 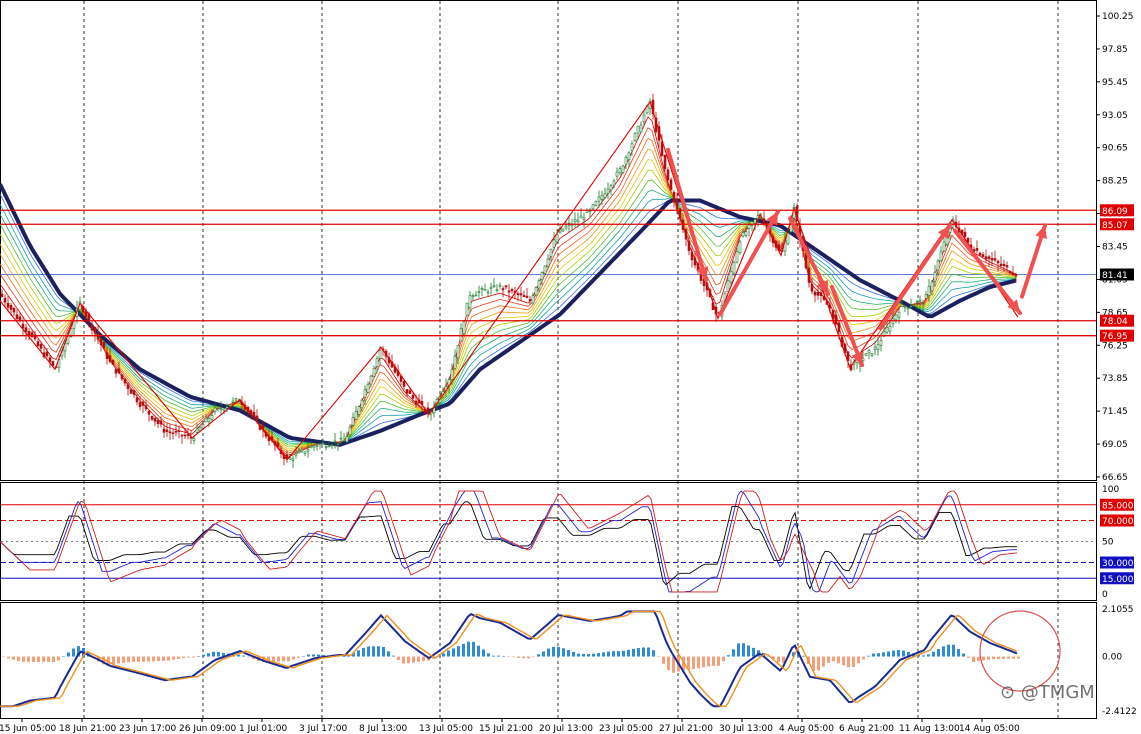 I want to click on y-tick-label: 90.65, so click(x=1115, y=149).